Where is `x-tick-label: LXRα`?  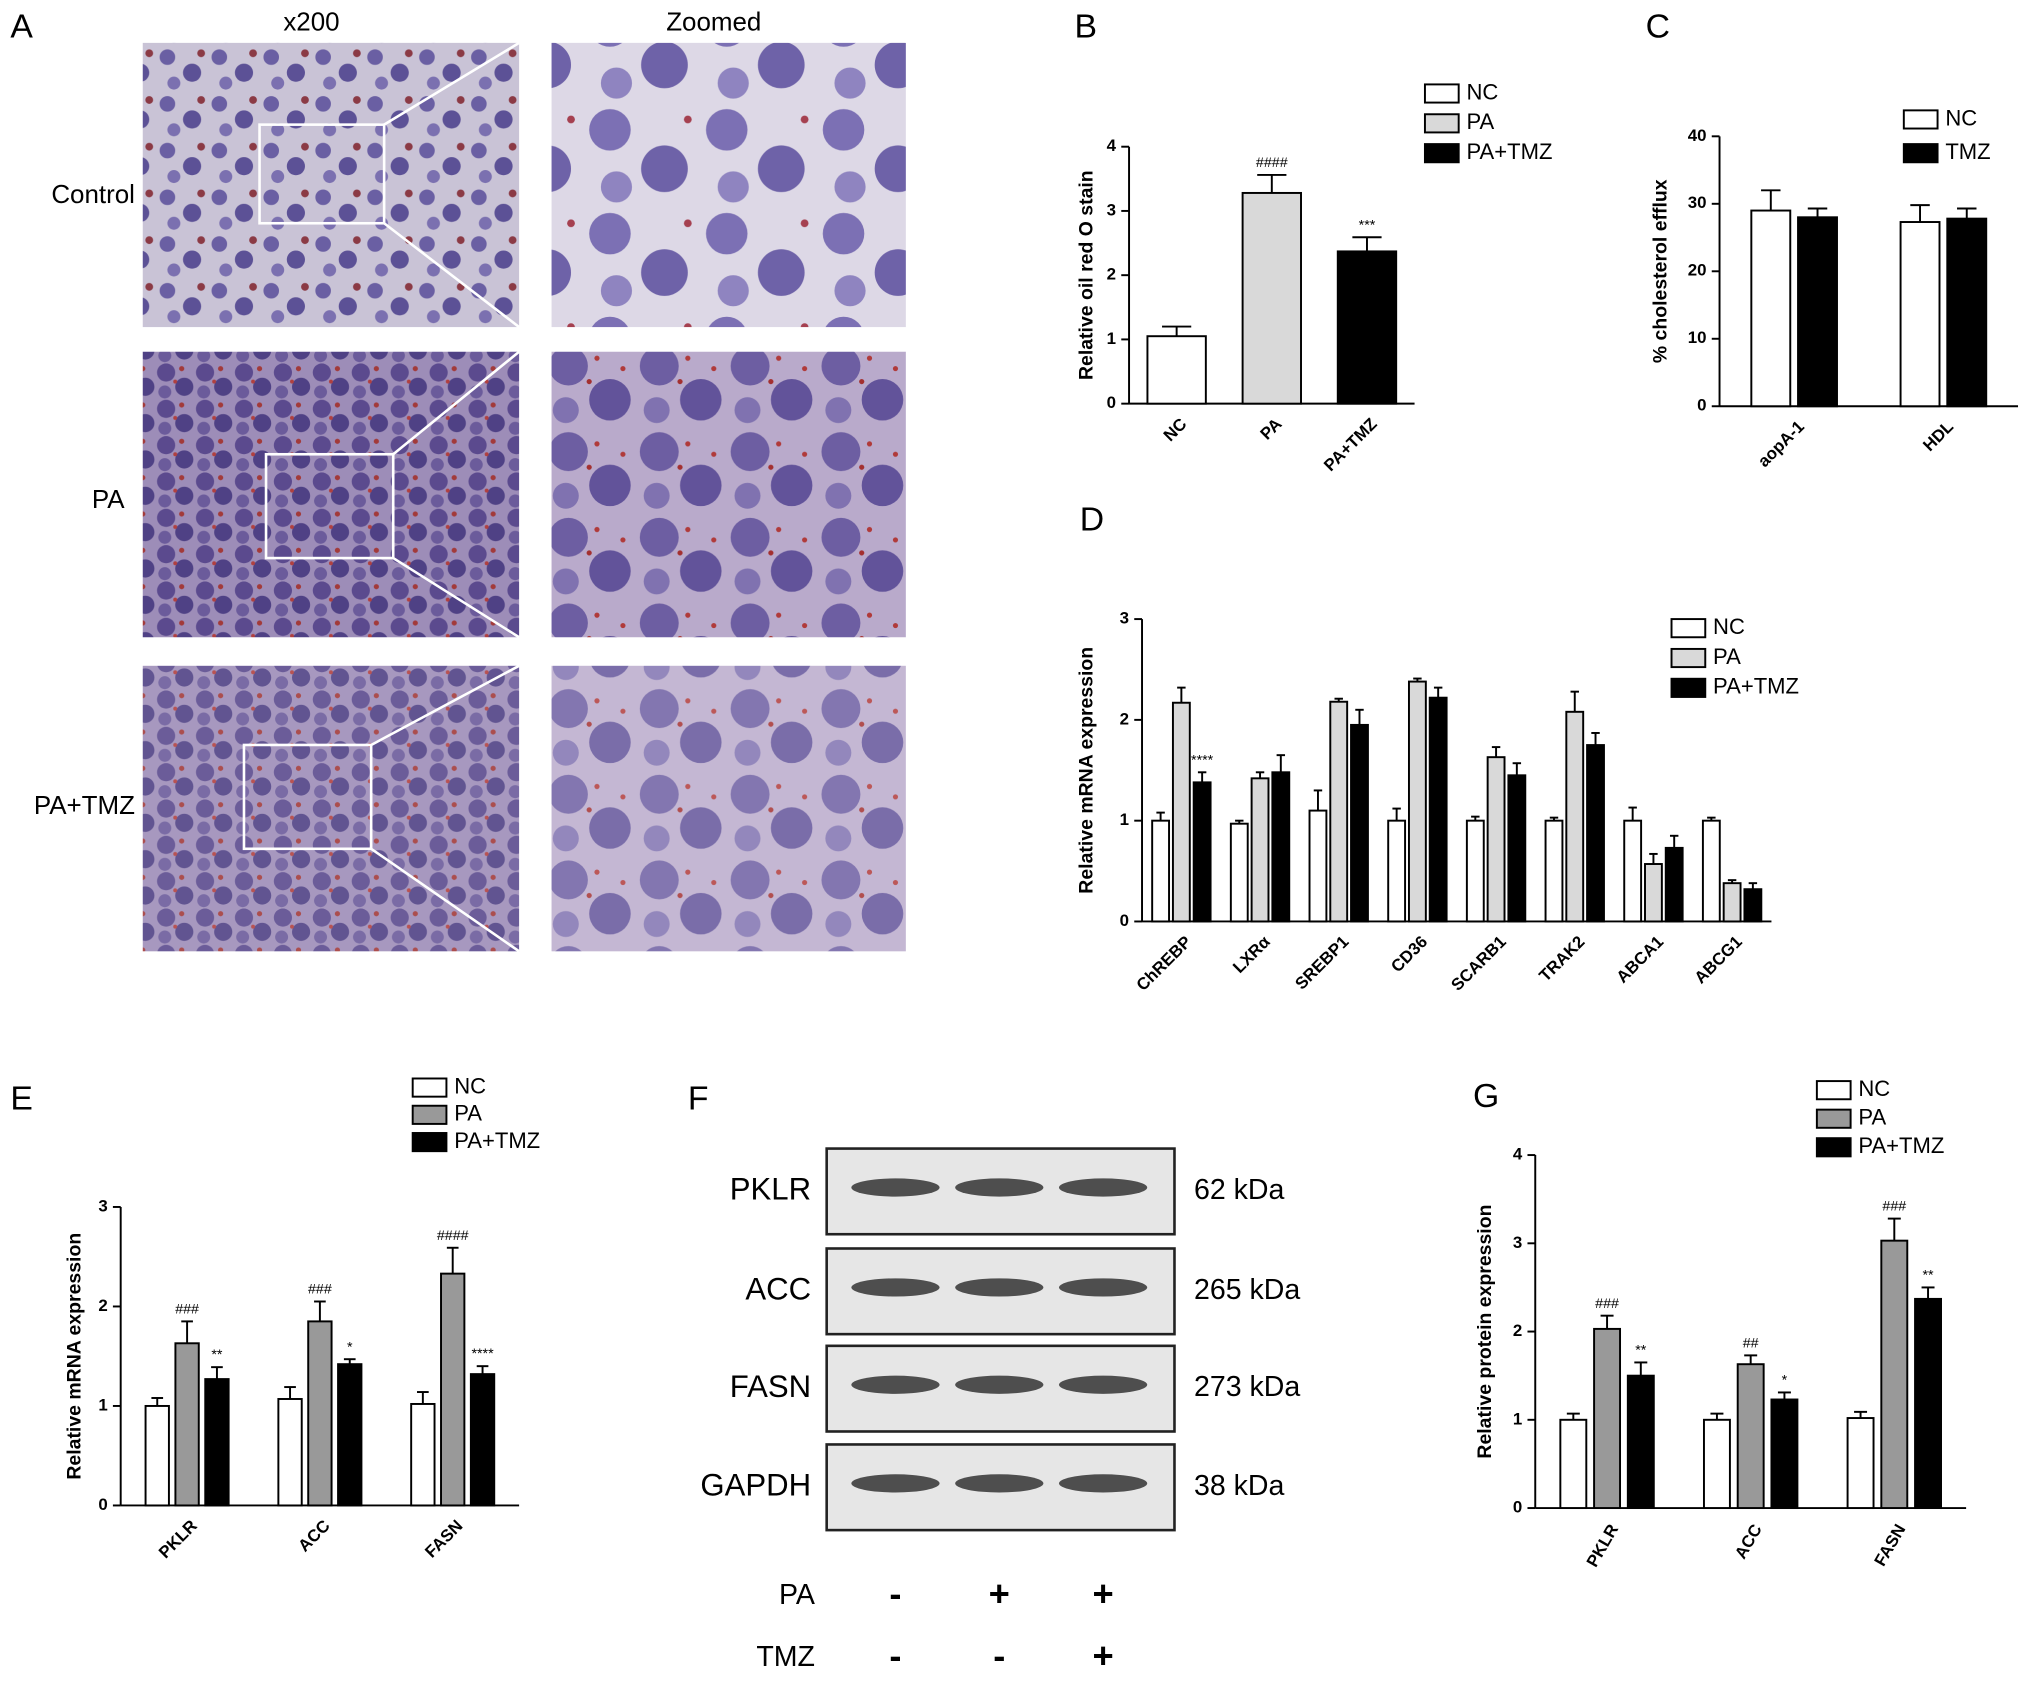 x-tick-label: LXRα is located at coordinates (1251, 954).